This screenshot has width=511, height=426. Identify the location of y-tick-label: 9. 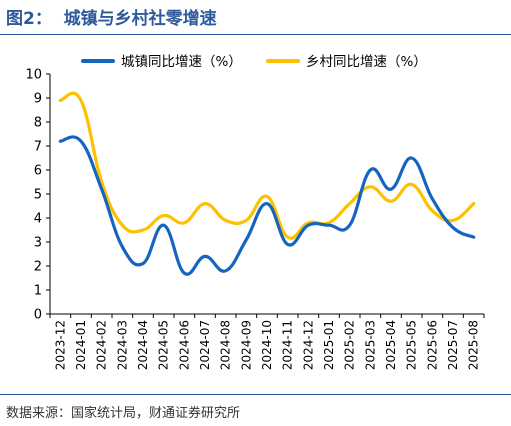
(38, 99).